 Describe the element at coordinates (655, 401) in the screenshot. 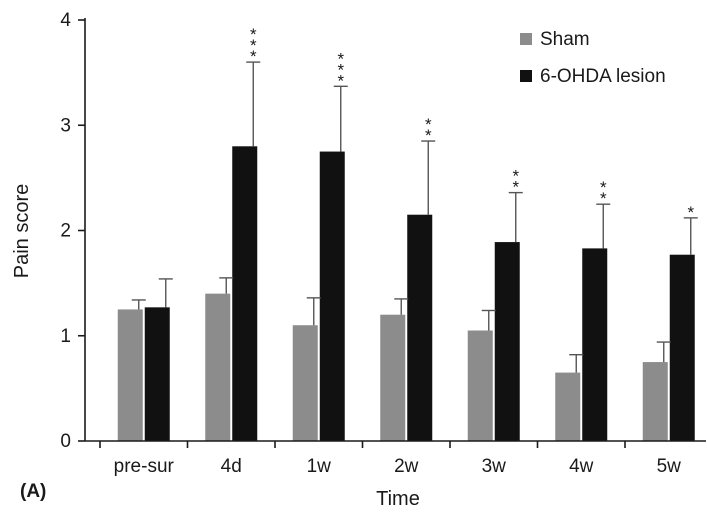

I see `bar-sham-5w` at that location.